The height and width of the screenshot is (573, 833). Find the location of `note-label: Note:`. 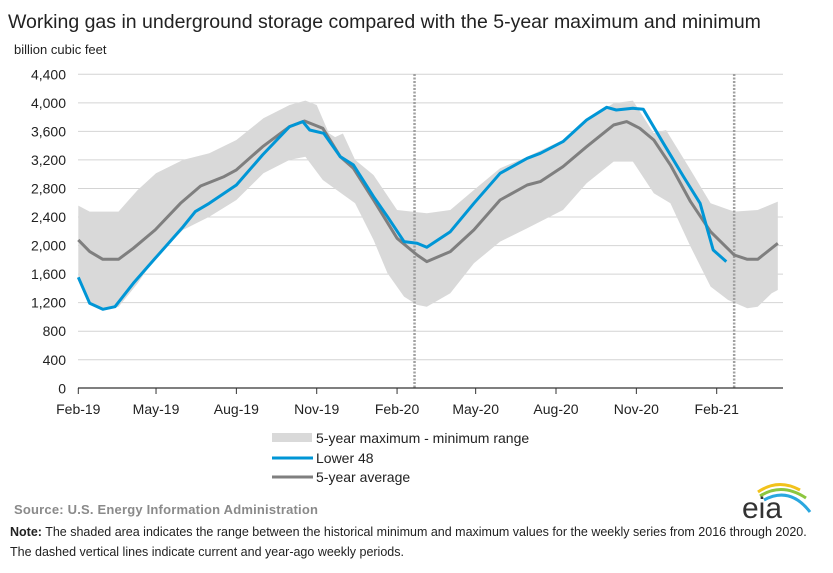

note-label: Note: is located at coordinates (26, 532).